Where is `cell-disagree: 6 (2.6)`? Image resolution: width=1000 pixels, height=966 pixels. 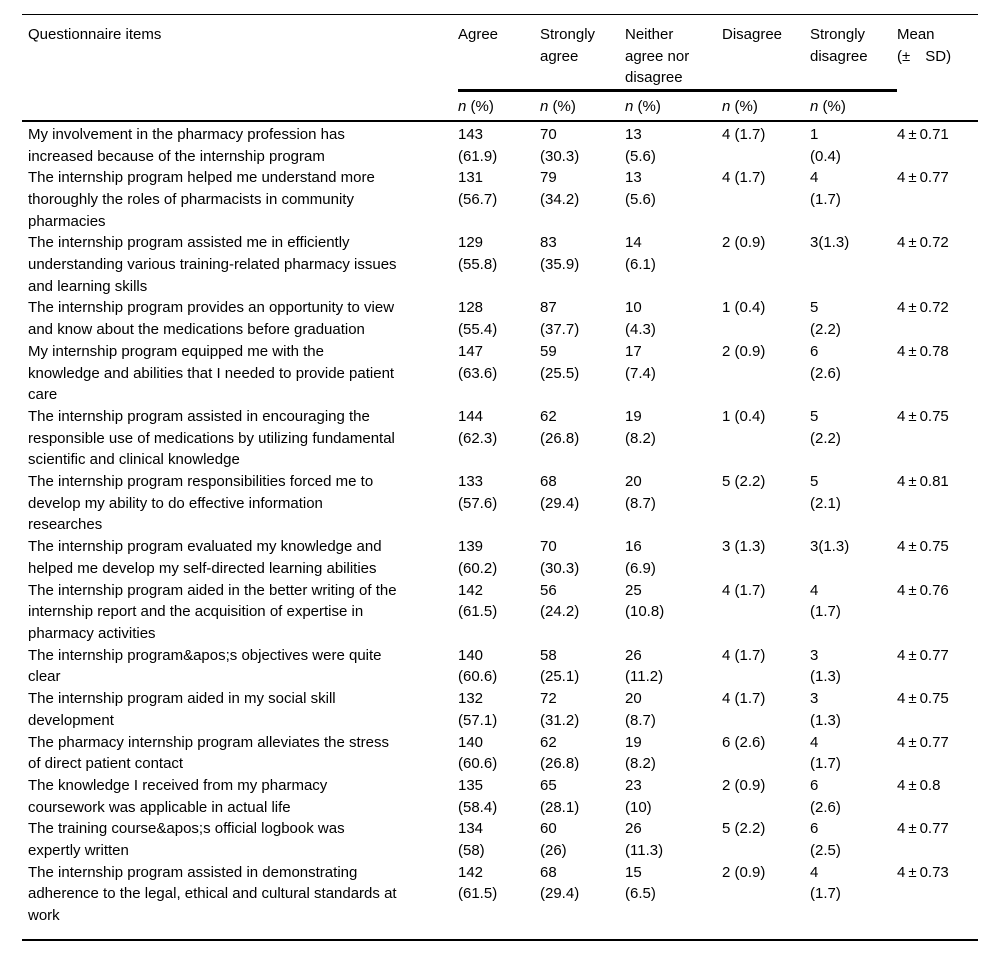
cell-disagree: 6 (2.6) is located at coordinates (744, 742).